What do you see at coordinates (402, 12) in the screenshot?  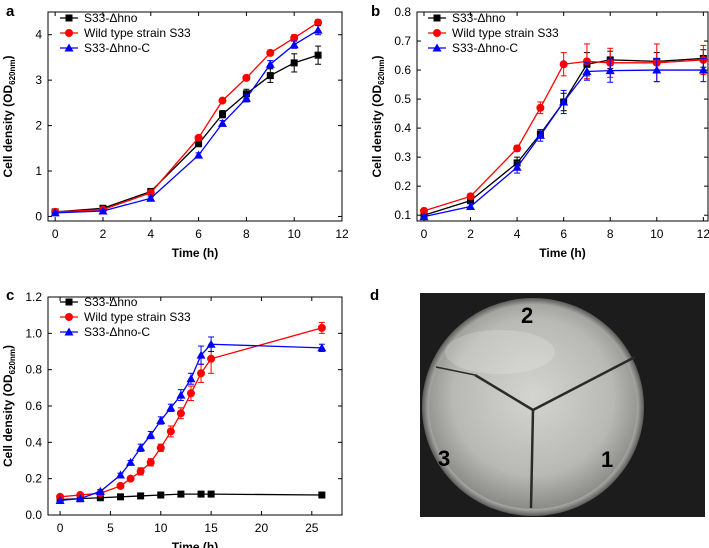 I see `y-tick-label: 0.8` at bounding box center [402, 12].